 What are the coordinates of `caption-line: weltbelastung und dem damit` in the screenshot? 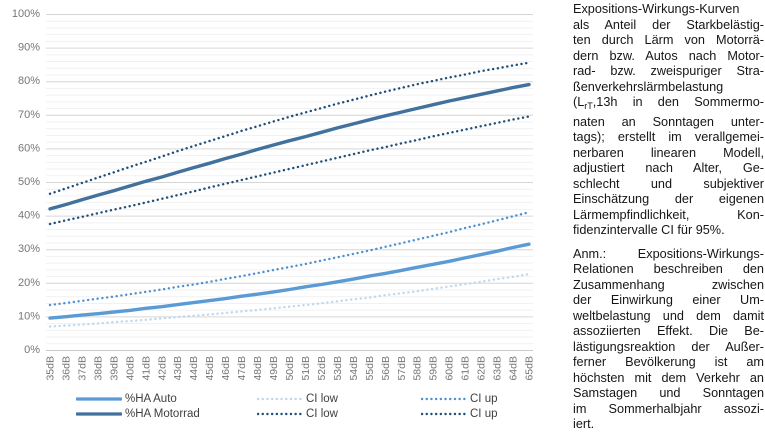 It's located at (668, 315).